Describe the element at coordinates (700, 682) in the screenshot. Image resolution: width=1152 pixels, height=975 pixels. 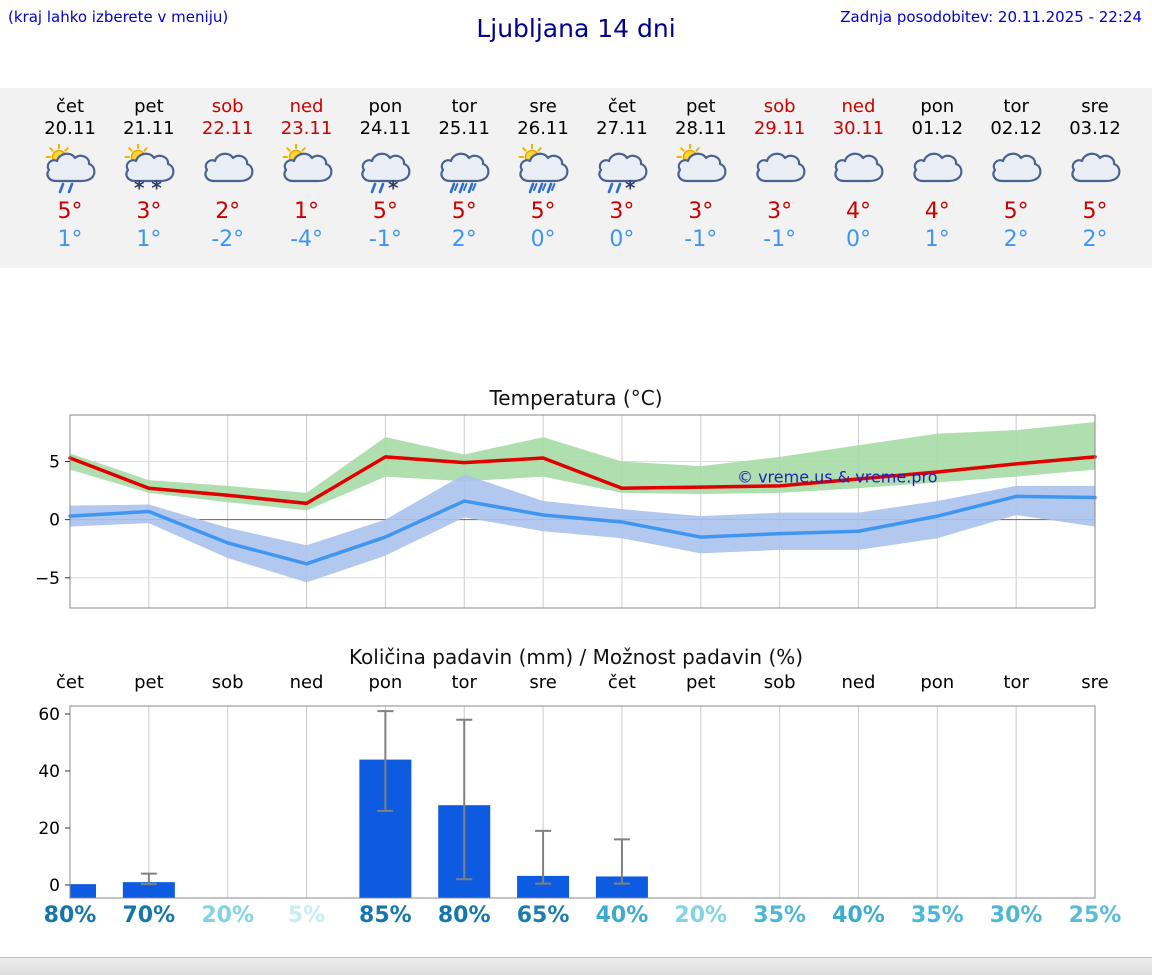
I see `precip-day-label: pet` at that location.